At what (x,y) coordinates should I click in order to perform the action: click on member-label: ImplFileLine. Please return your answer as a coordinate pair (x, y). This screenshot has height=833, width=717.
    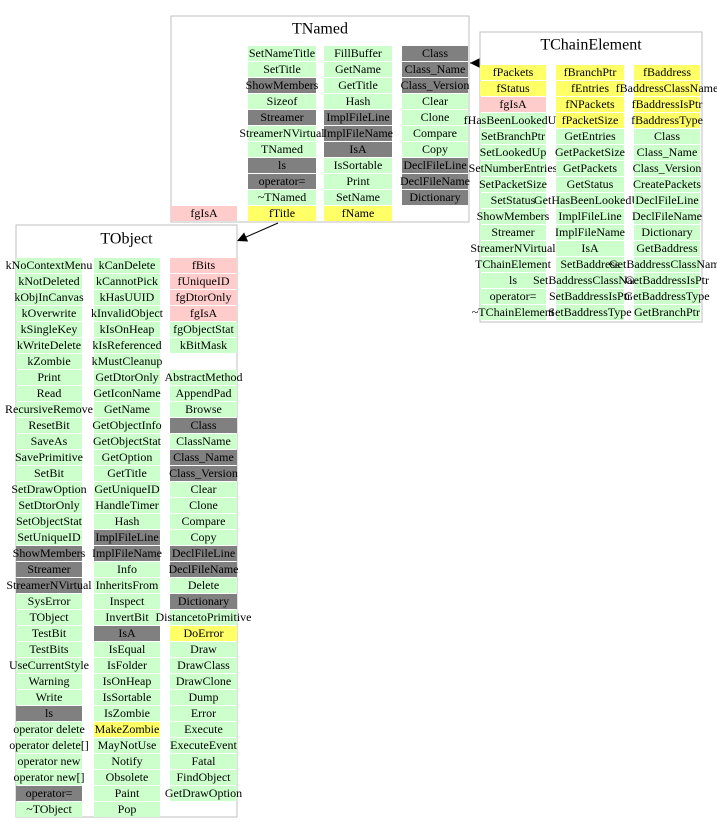
    Looking at the image, I should click on (589, 216).